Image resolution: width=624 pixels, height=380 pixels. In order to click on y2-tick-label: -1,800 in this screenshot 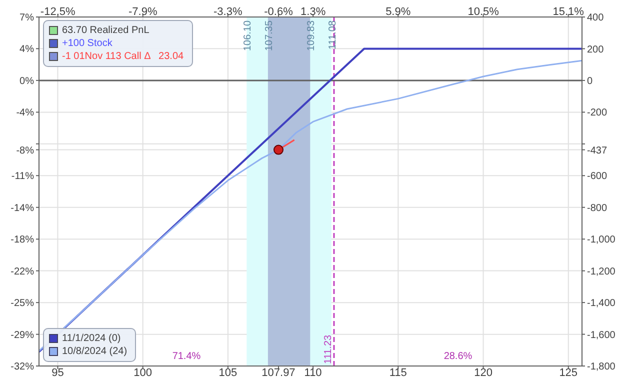, I will do `click(601, 367)`.